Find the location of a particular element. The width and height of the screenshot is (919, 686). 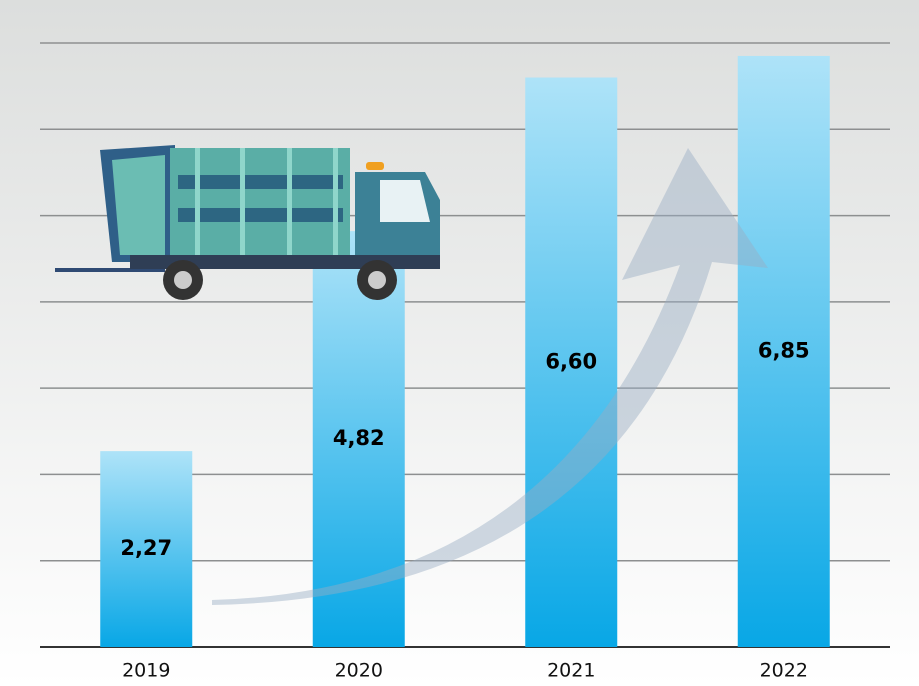

x-tick-label: 2019 is located at coordinates (146, 671).